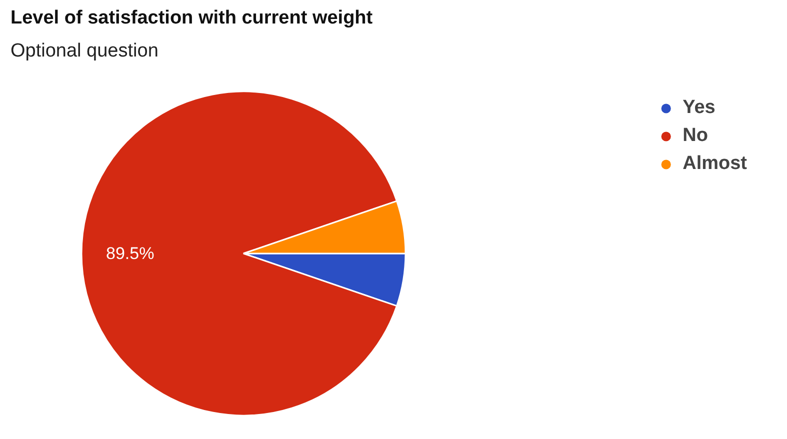 Image resolution: width=787 pixels, height=439 pixels. What do you see at coordinates (699, 108) in the screenshot?
I see `legend-label: Yes` at bounding box center [699, 108].